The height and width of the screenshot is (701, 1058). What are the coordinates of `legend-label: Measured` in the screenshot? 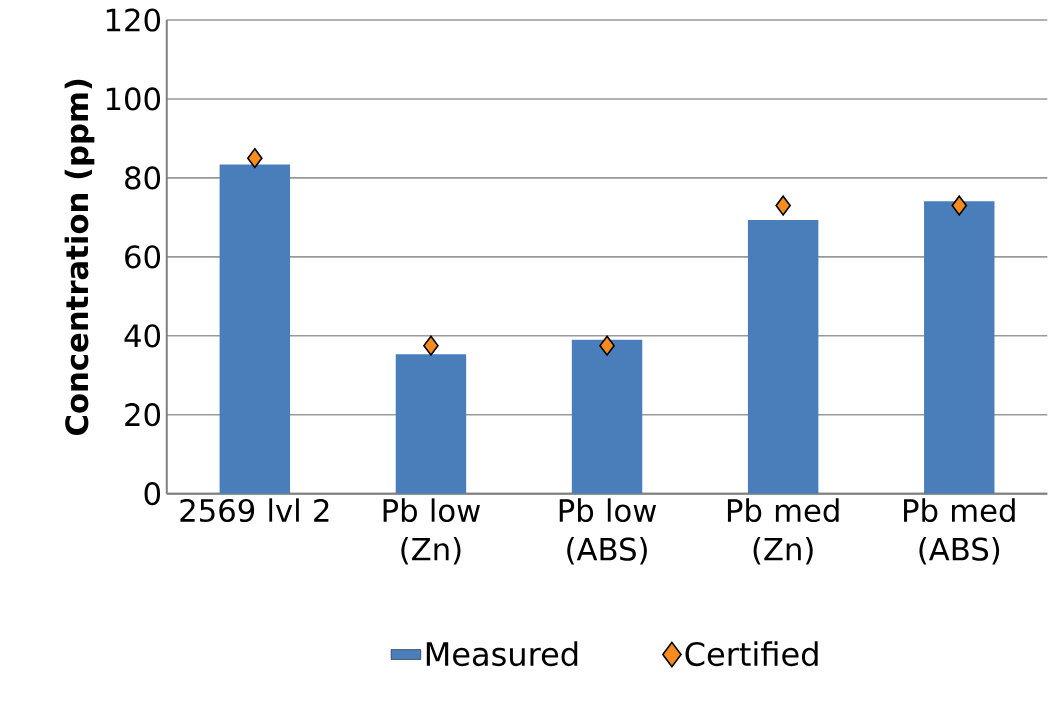 It's located at (502, 653).